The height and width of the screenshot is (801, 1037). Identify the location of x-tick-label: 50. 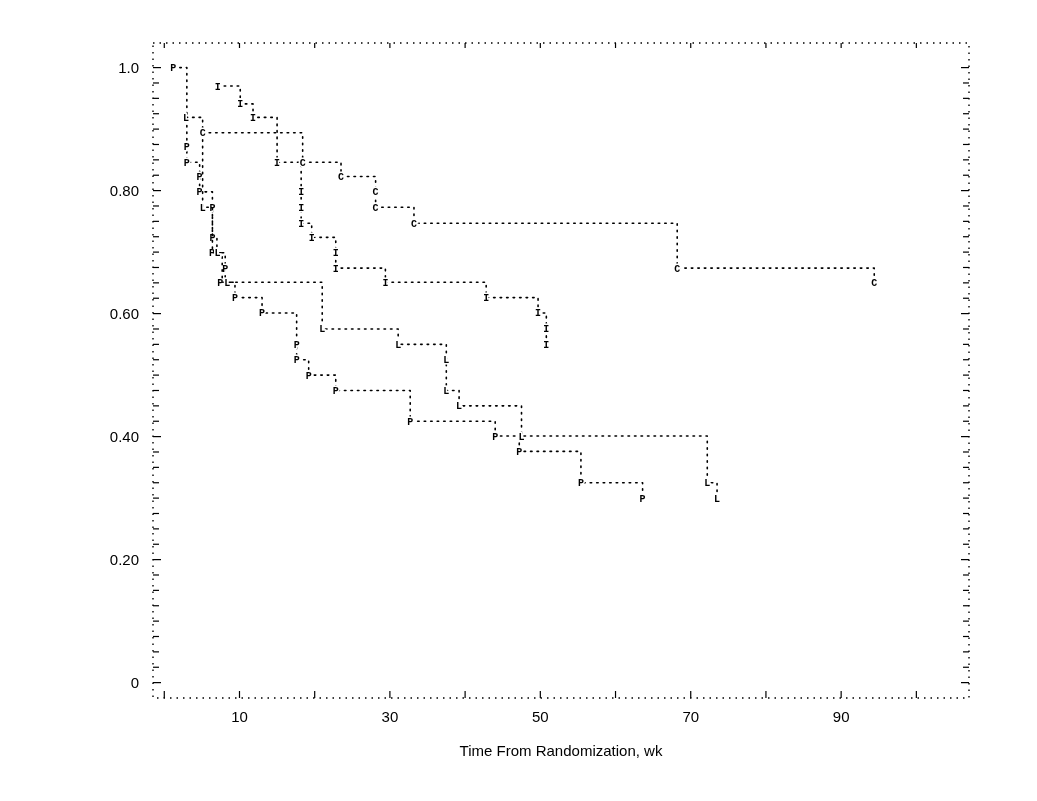
(540, 716).